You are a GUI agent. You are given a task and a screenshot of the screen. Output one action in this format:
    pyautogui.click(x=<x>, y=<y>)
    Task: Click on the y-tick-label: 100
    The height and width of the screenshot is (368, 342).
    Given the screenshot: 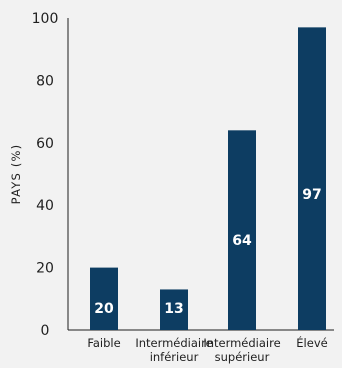 What is the action you would take?
    pyautogui.click(x=45, y=19)
    